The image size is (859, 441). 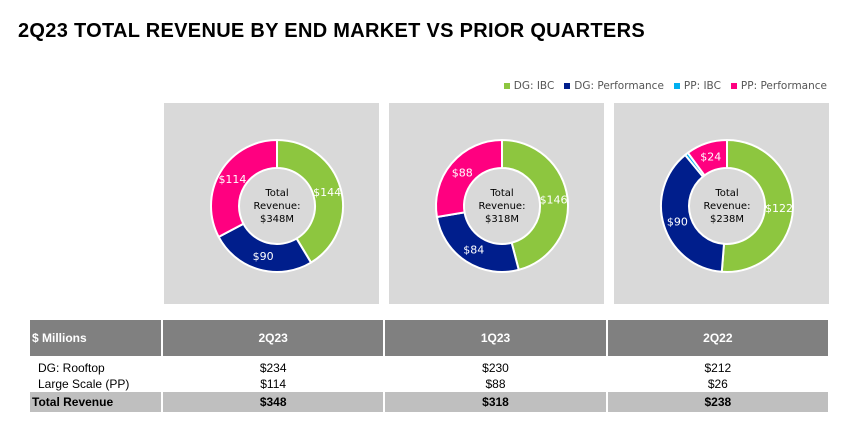 What do you see at coordinates (718, 368) in the screenshot?
I see `cell: $212` at bounding box center [718, 368].